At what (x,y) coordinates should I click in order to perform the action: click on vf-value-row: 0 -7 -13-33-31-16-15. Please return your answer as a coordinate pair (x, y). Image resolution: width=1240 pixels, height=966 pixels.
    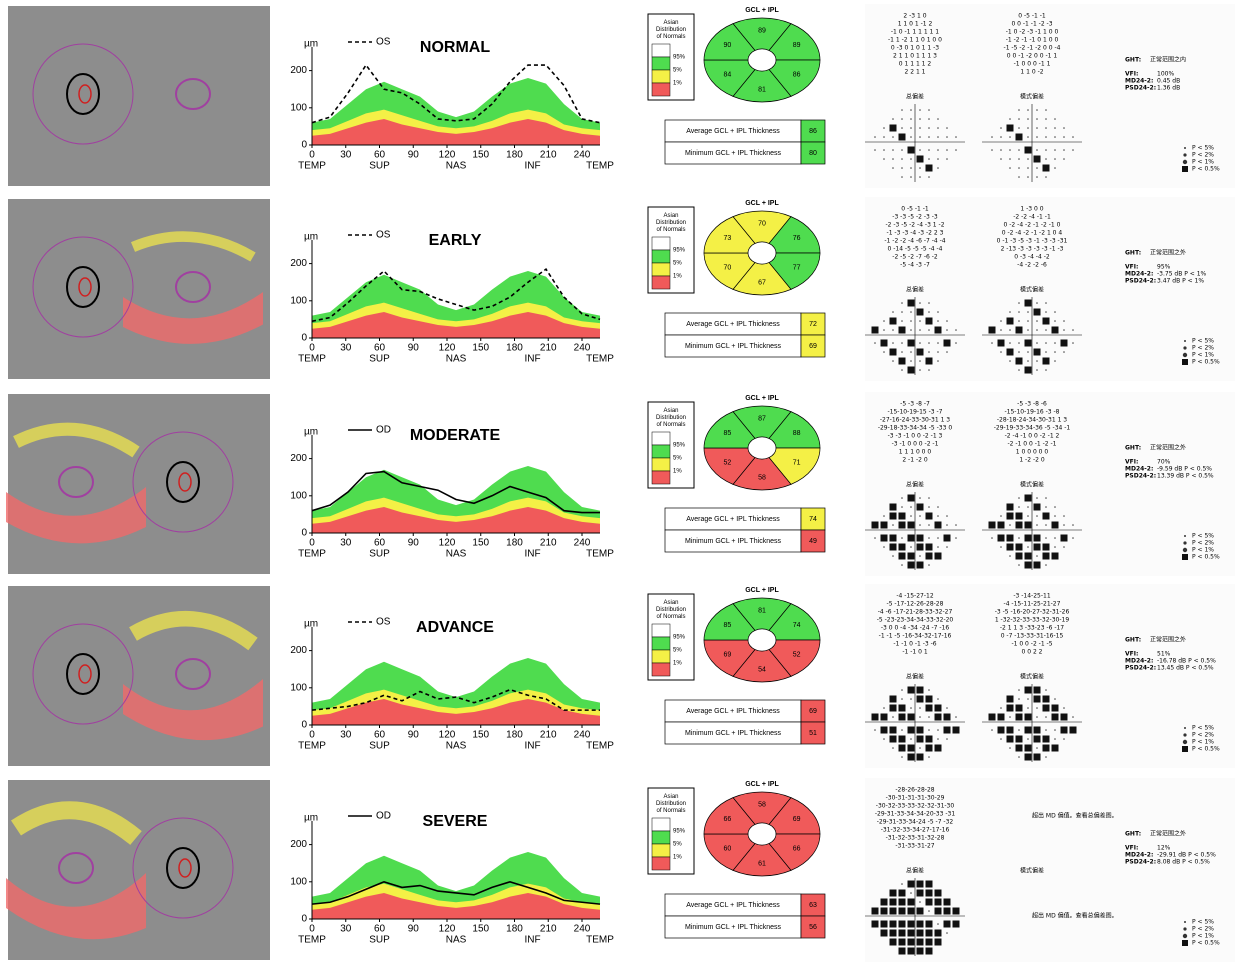
    Looking at the image, I should click on (1032, 636).